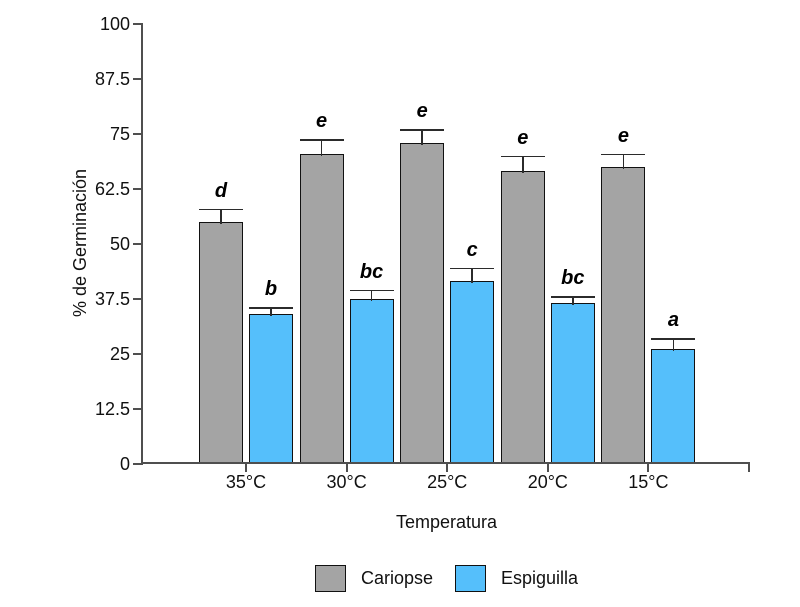  I want to click on x-axis-title-row: Temperatura, so click(446, 522).